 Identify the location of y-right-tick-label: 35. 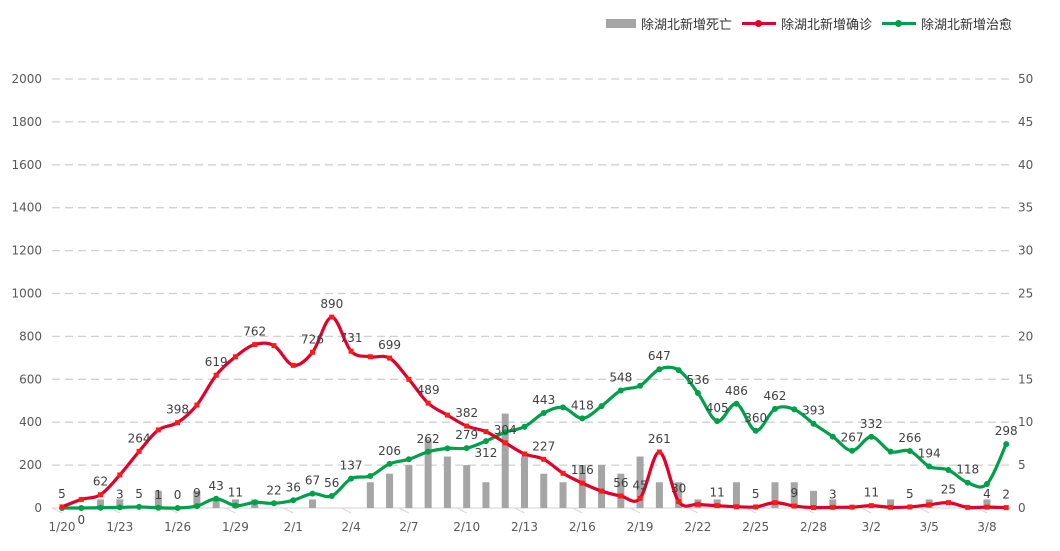
(1025, 208).